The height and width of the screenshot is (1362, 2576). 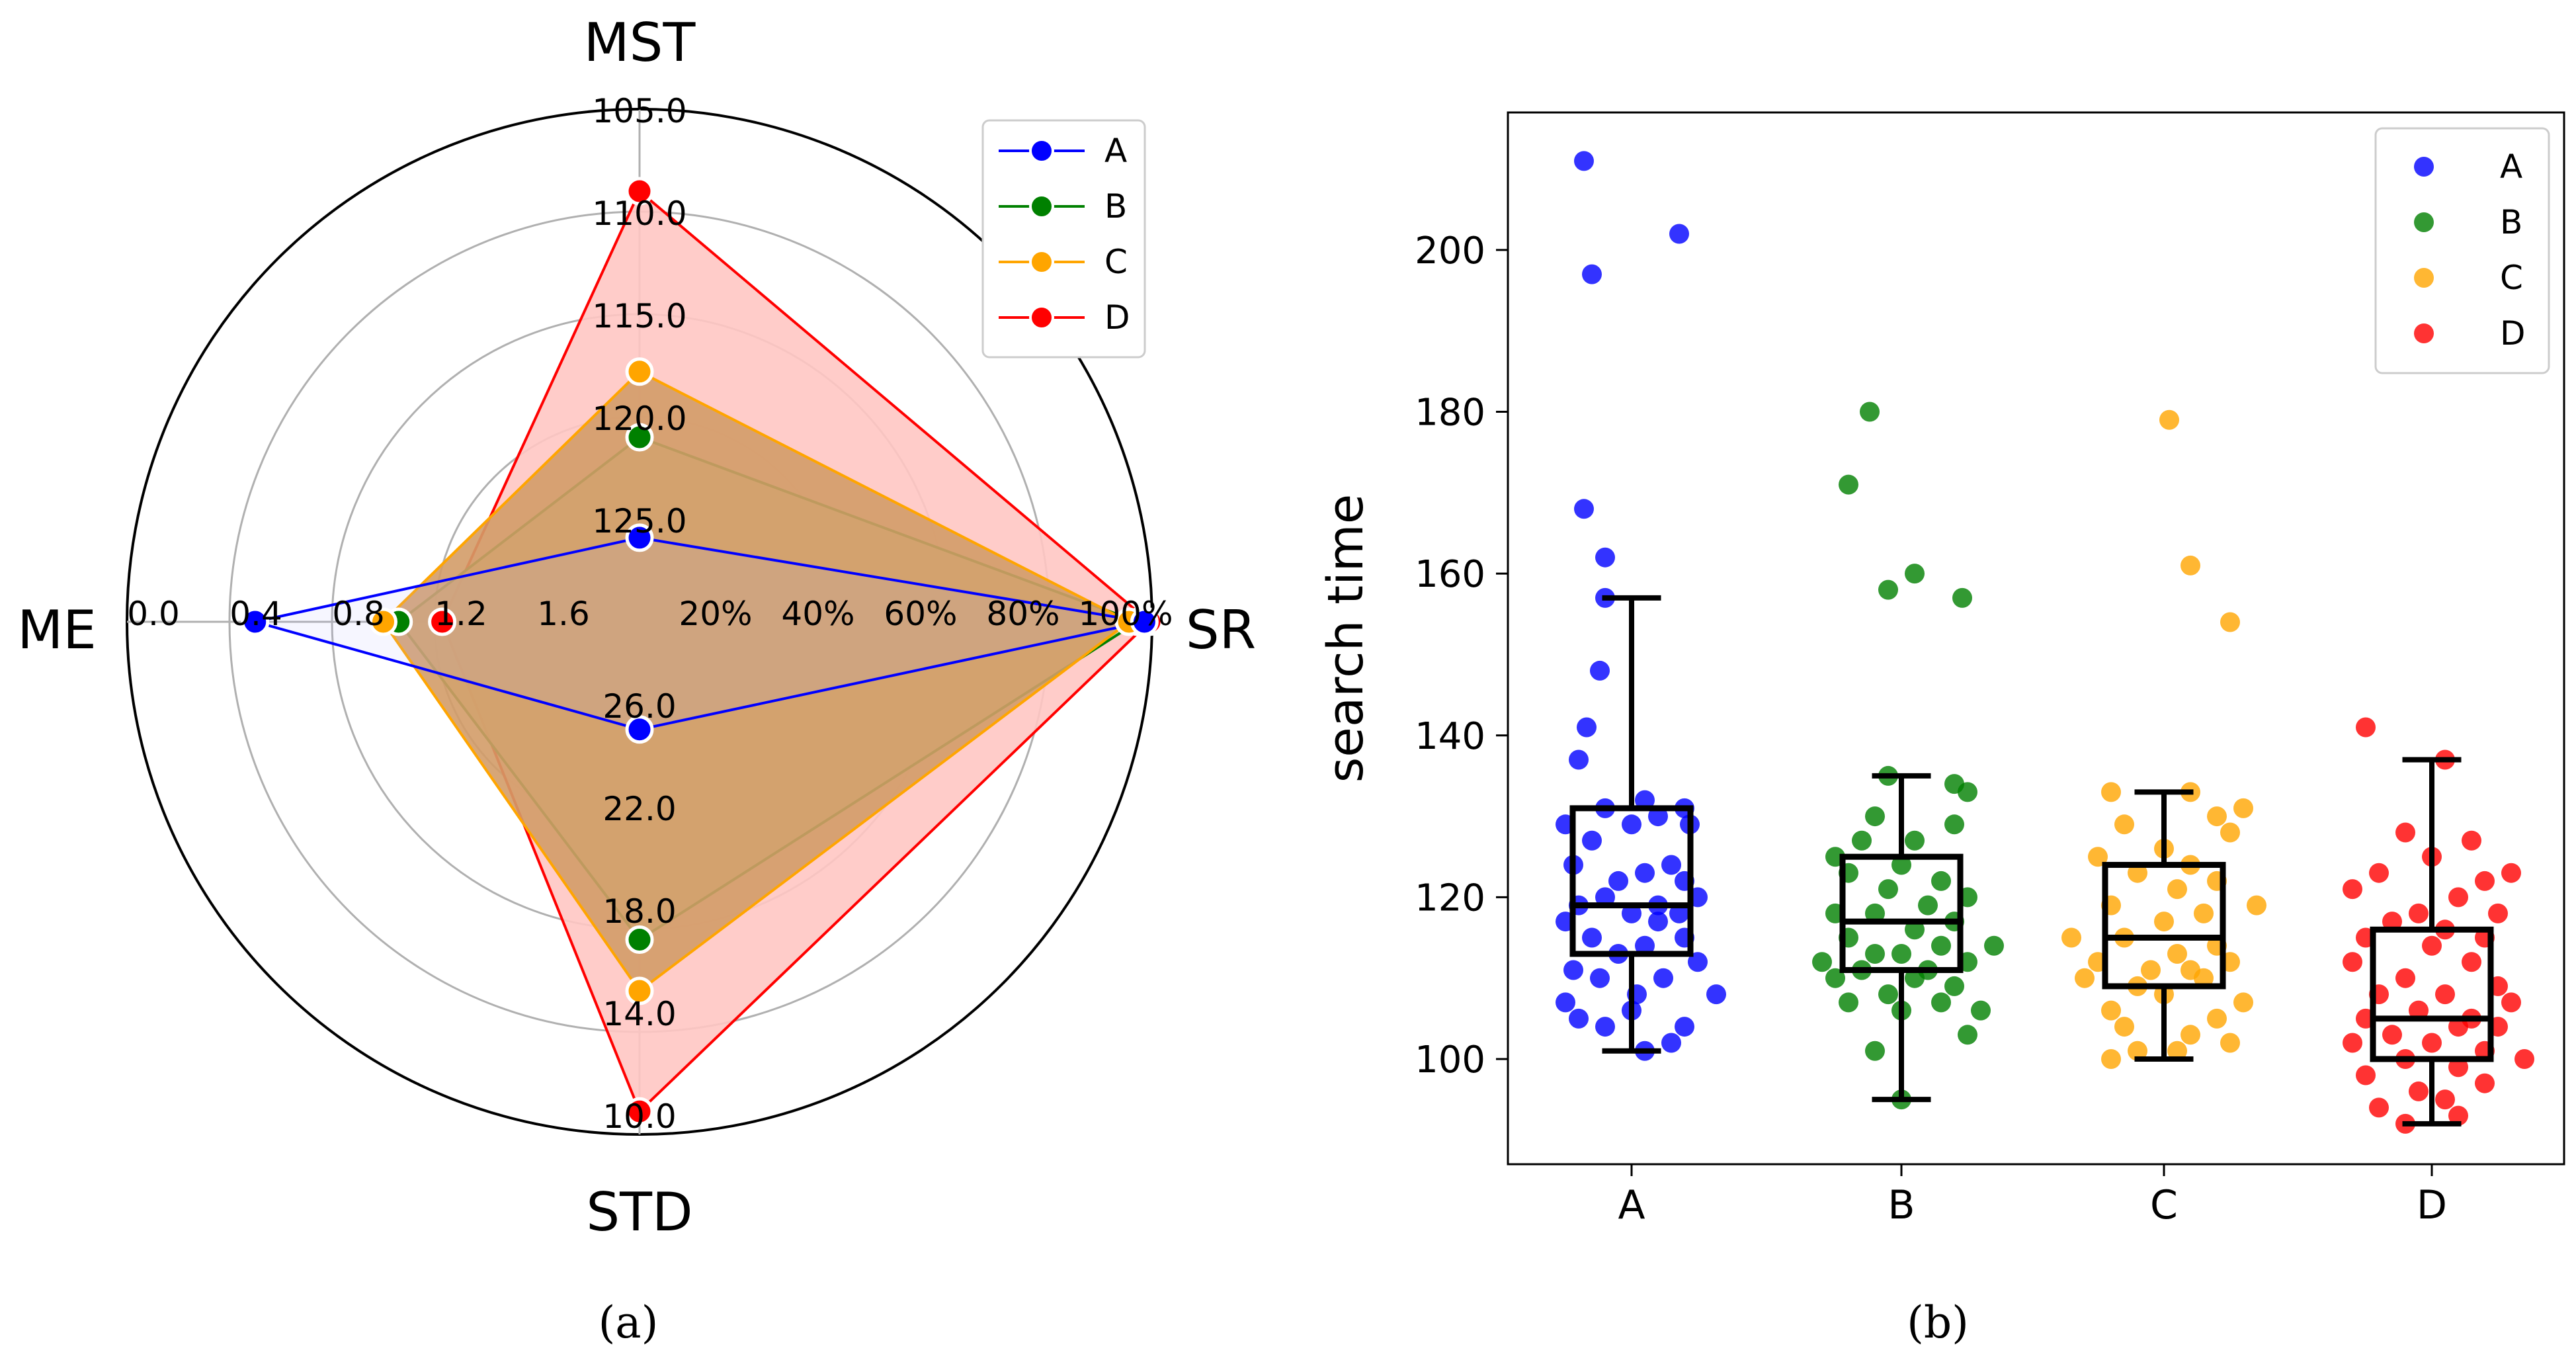 I want to click on radar-tick-me-1: 0.0, so click(x=153, y=614).